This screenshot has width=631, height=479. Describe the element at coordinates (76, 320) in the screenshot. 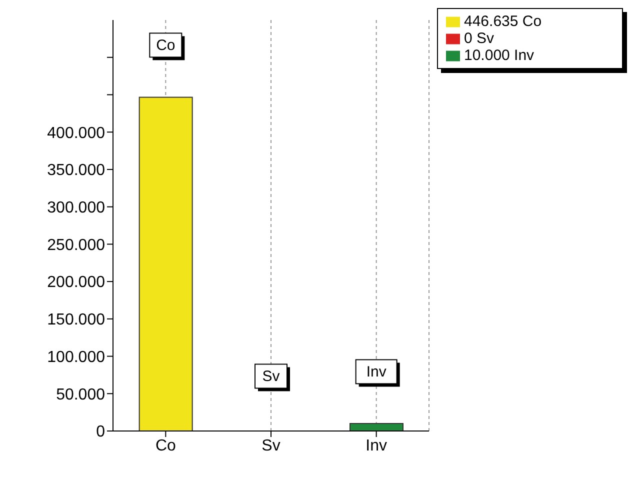

I see `y-tick-label: 150.000` at that location.